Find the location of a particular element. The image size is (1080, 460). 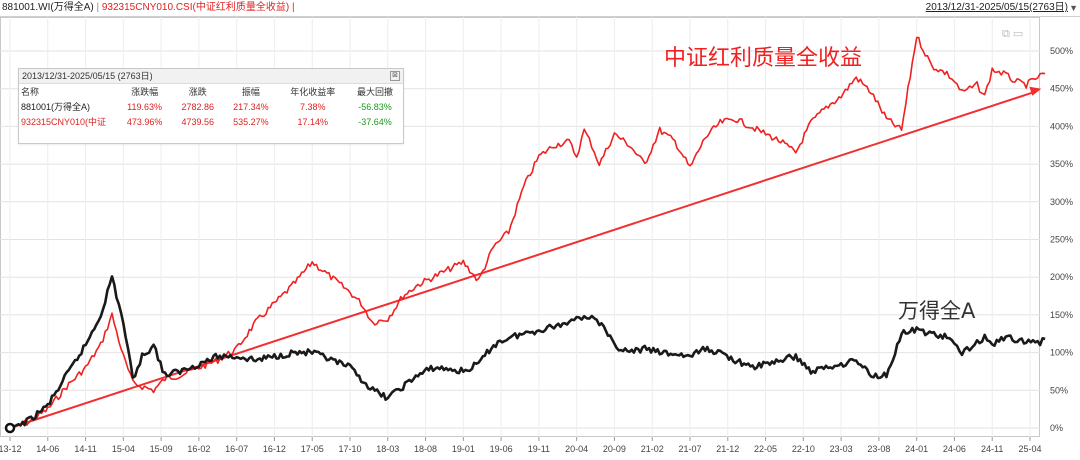

y-tick-label: 250% is located at coordinates (1061, 240).